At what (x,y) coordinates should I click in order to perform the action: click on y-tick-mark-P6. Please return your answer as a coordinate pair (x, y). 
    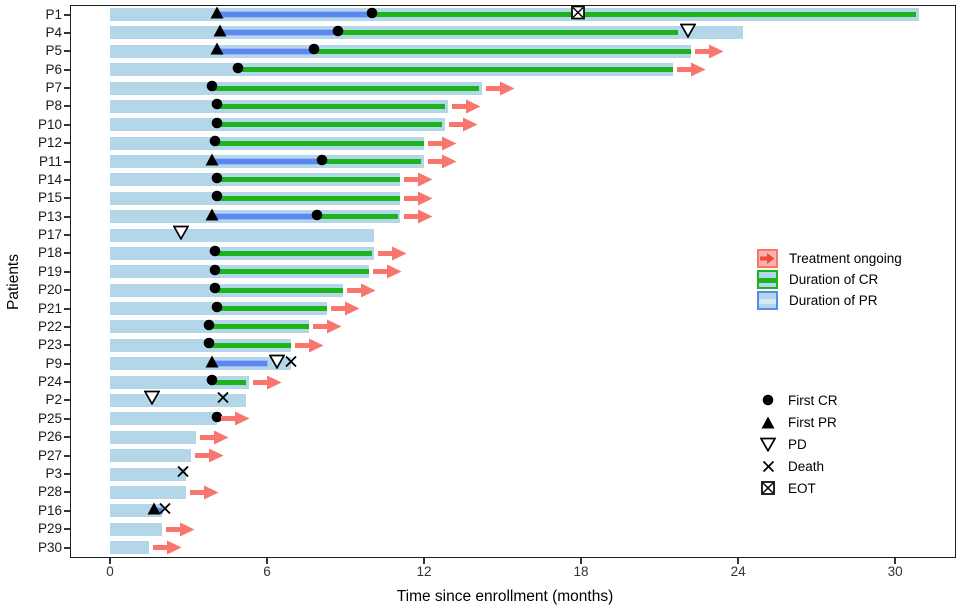
    Looking at the image, I should click on (67, 69).